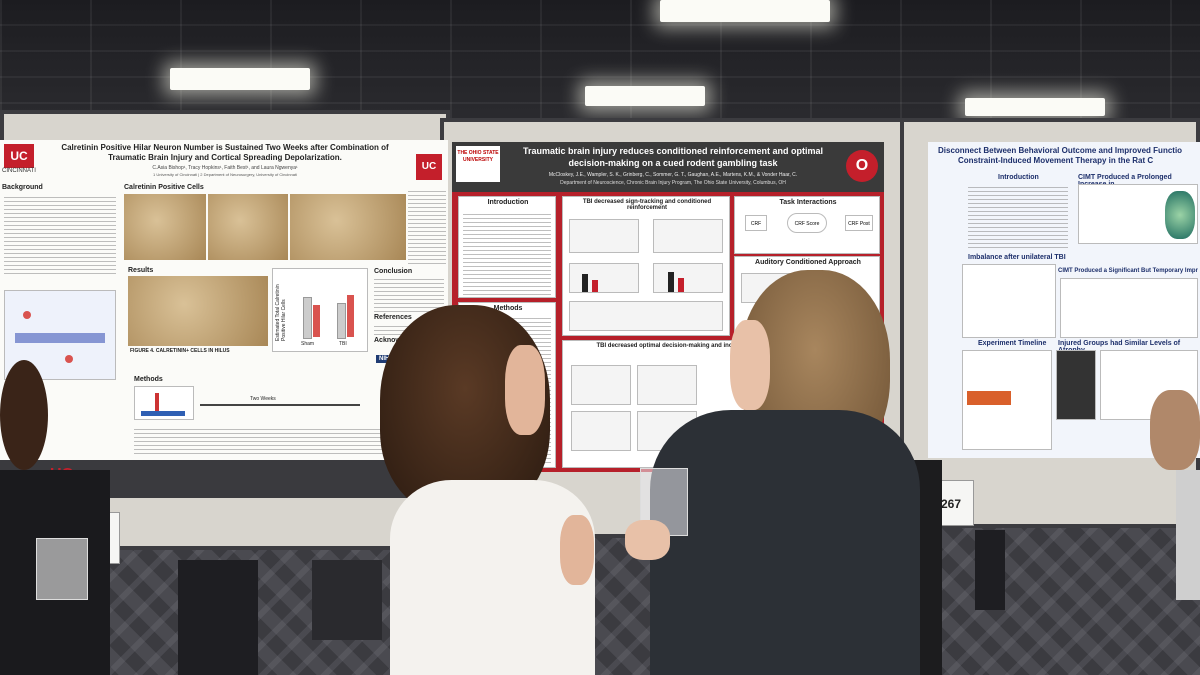  I want to click on woman-2-sweater, so click(785, 542).